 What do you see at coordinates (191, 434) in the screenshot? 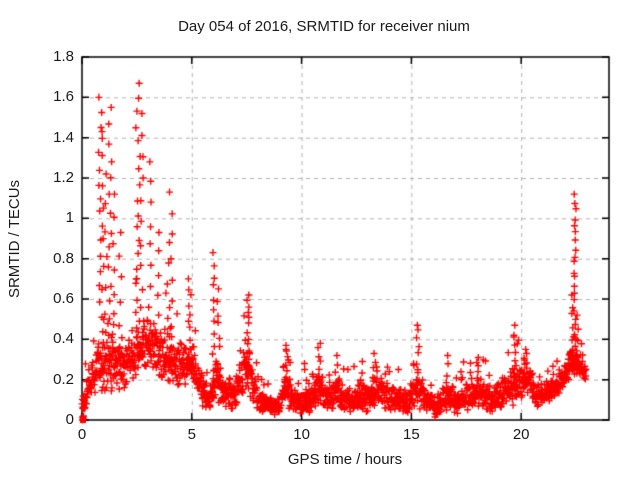
I see `x-tick-label: 5` at bounding box center [191, 434].